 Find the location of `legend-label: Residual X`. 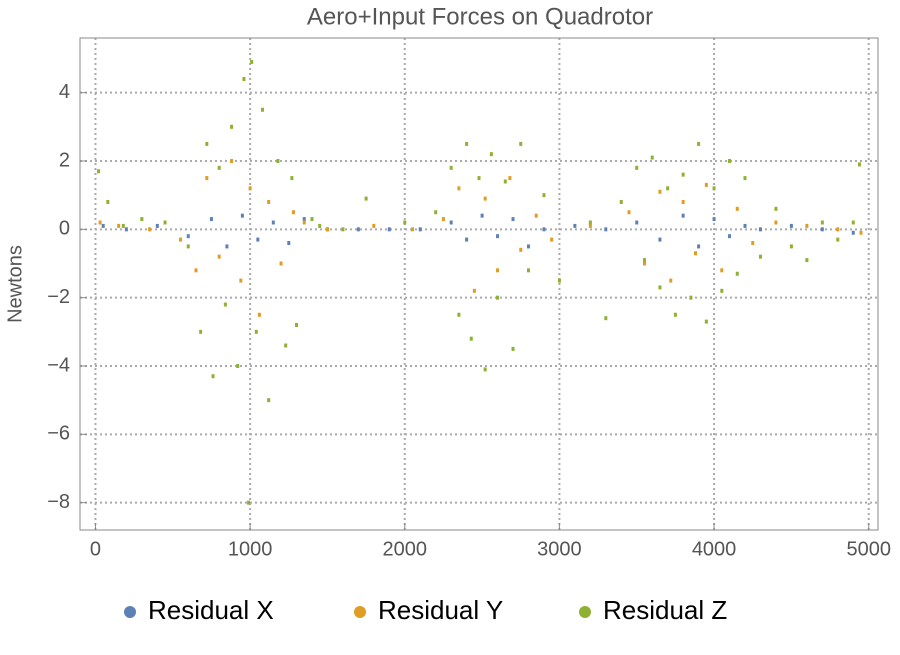

legend-label: Residual X is located at coordinates (211, 610).